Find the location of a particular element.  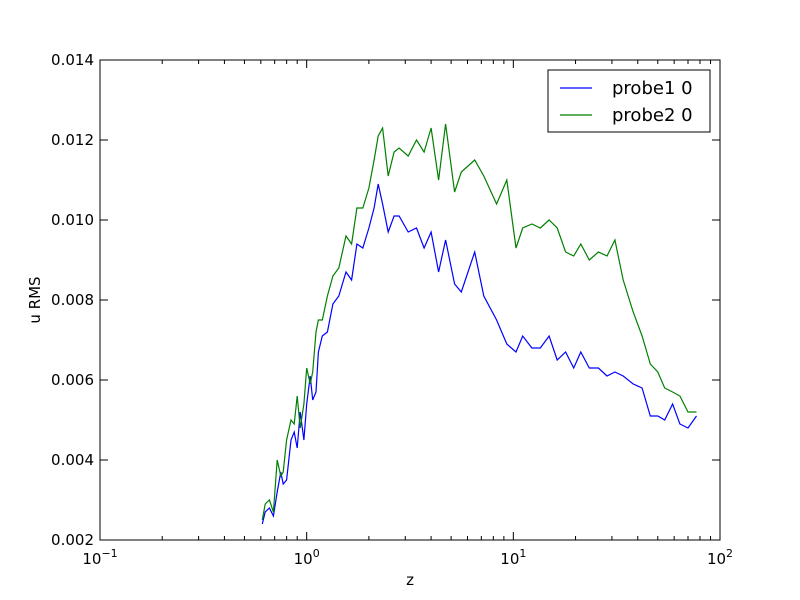

y-tick-label: 0.002 is located at coordinates (72, 540).